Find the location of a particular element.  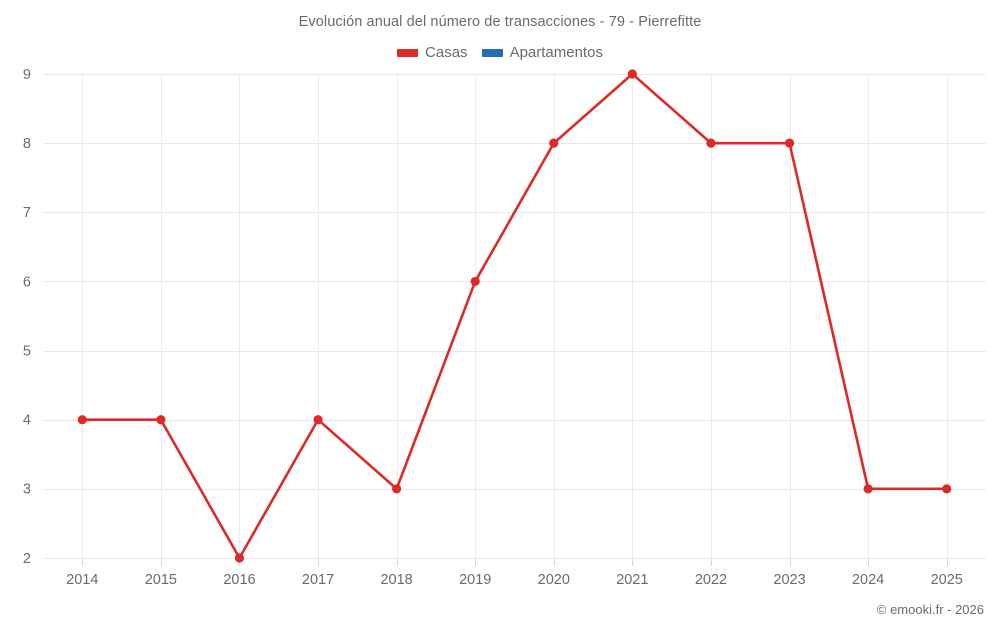

y-axis-labels: 2 3 4 5 6 7 8 9 is located at coordinates (27, 317).